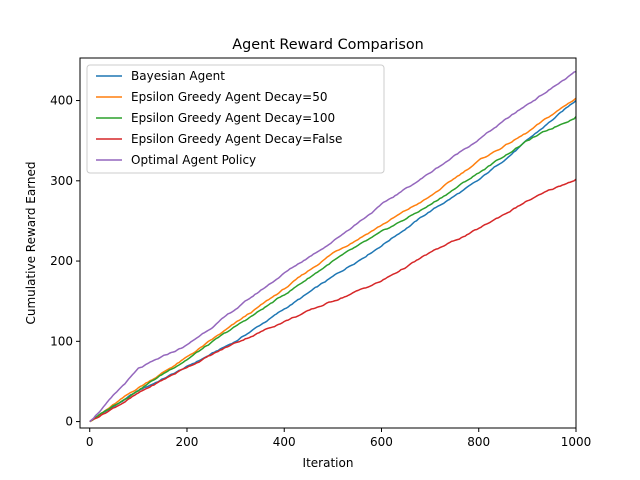  What do you see at coordinates (576, 442) in the screenshot?
I see `x-tick-label: 1000` at bounding box center [576, 442].